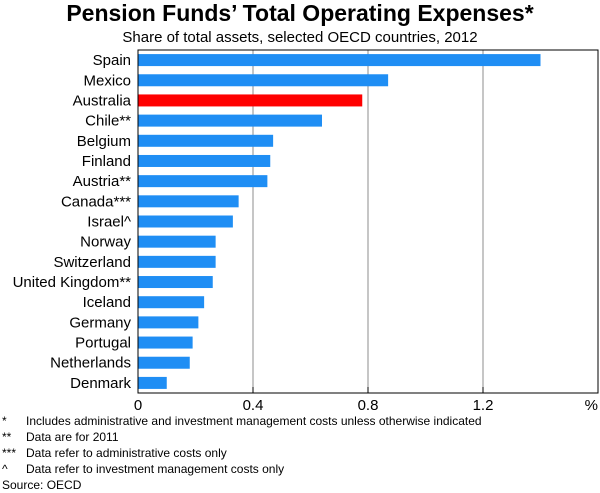 The width and height of the screenshot is (600, 493). What do you see at coordinates (103, 343) in the screenshot?
I see `category-label-portugal: Portugal` at bounding box center [103, 343].